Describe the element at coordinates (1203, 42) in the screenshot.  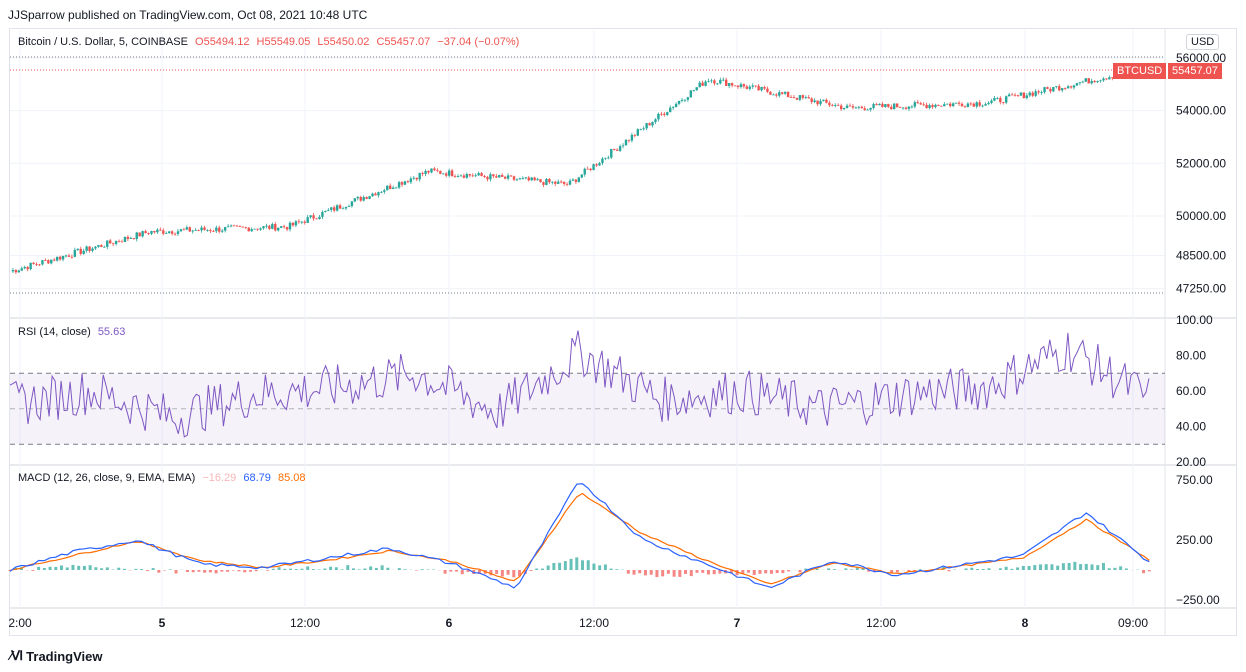
I see `currency-selector: USD` at that location.